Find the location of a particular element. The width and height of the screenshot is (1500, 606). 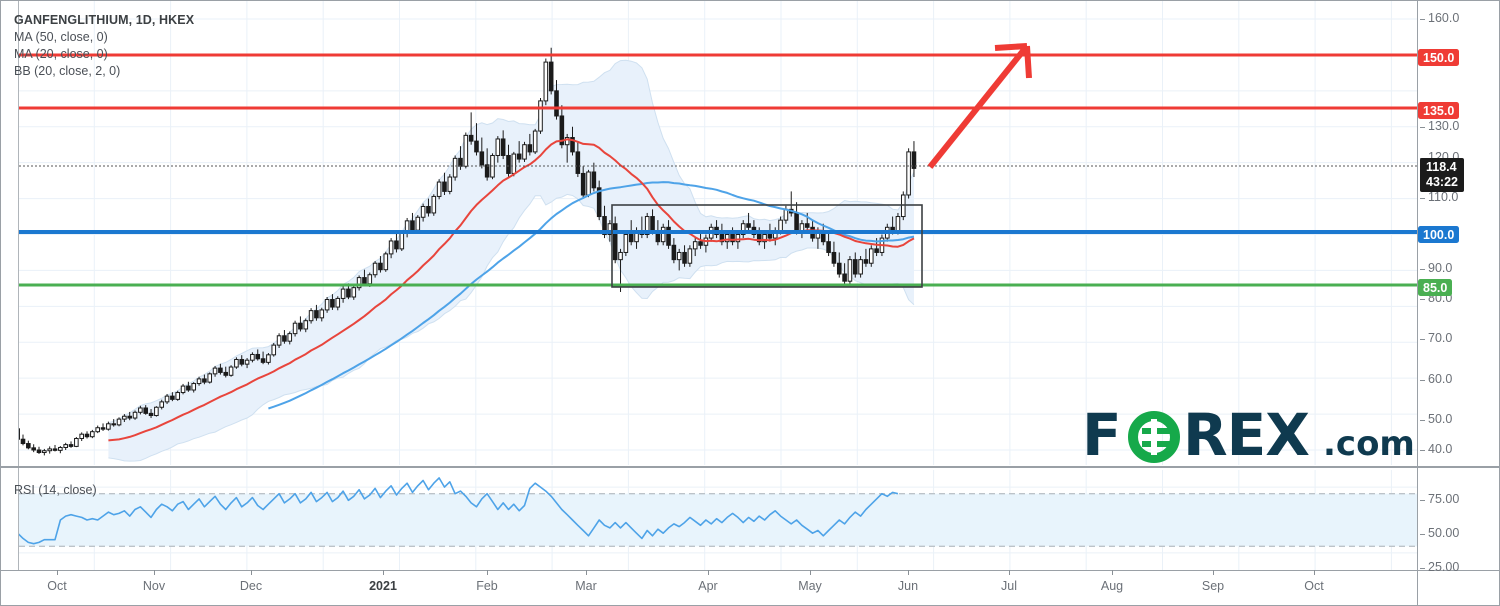

time-axis: Oct Nov Dec 2021 Feb Mar Apr May Jun Jul Aug Sep Oct is located at coordinates (709, 587).